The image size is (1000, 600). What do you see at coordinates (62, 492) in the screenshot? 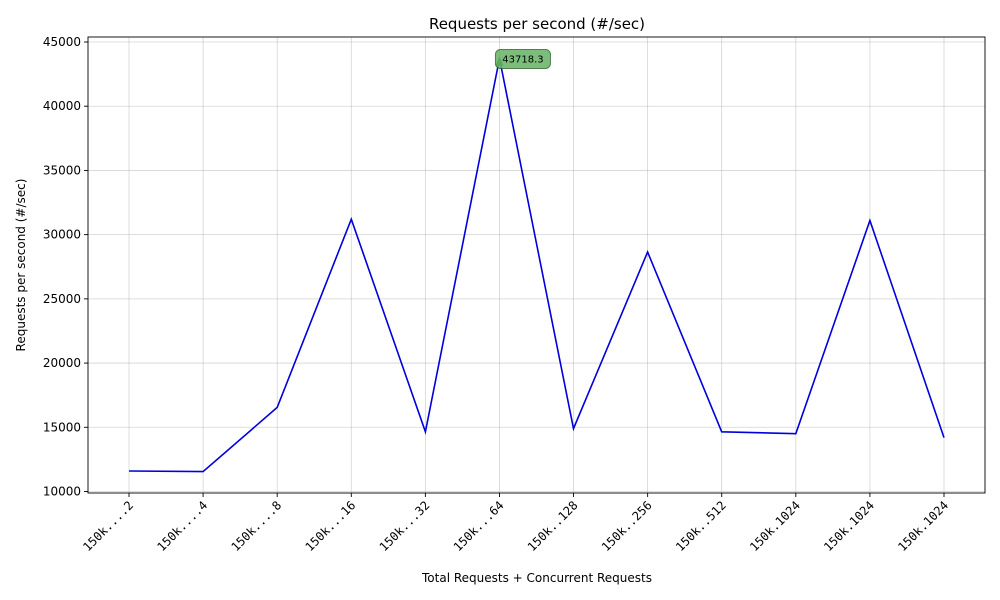
I see `y-tick-label: 10000` at bounding box center [62, 492].